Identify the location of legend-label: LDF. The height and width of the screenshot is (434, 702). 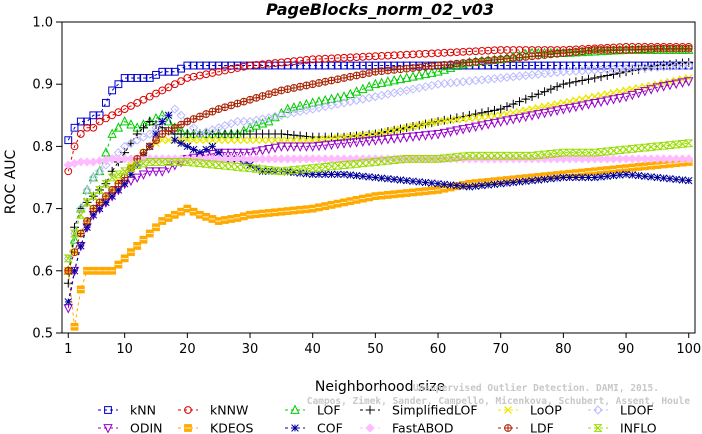
(542, 427).